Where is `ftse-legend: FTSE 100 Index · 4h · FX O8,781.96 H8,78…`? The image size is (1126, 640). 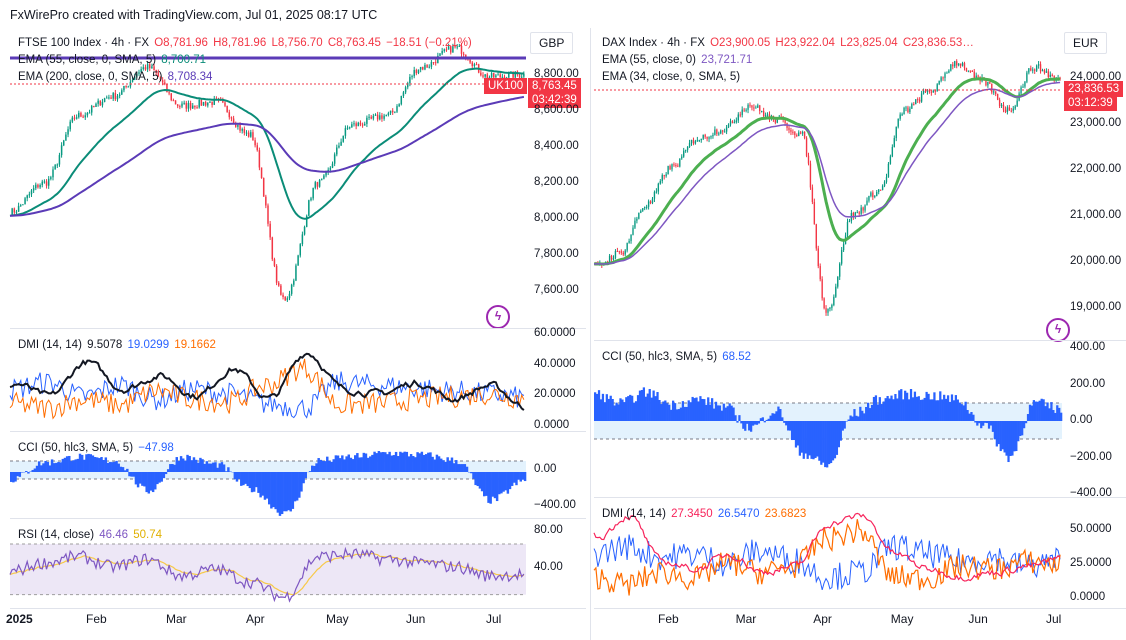
ftse-legend: FTSE 100 Index · 4h · FX O8,781.96 H8,78… is located at coordinates (246, 60).